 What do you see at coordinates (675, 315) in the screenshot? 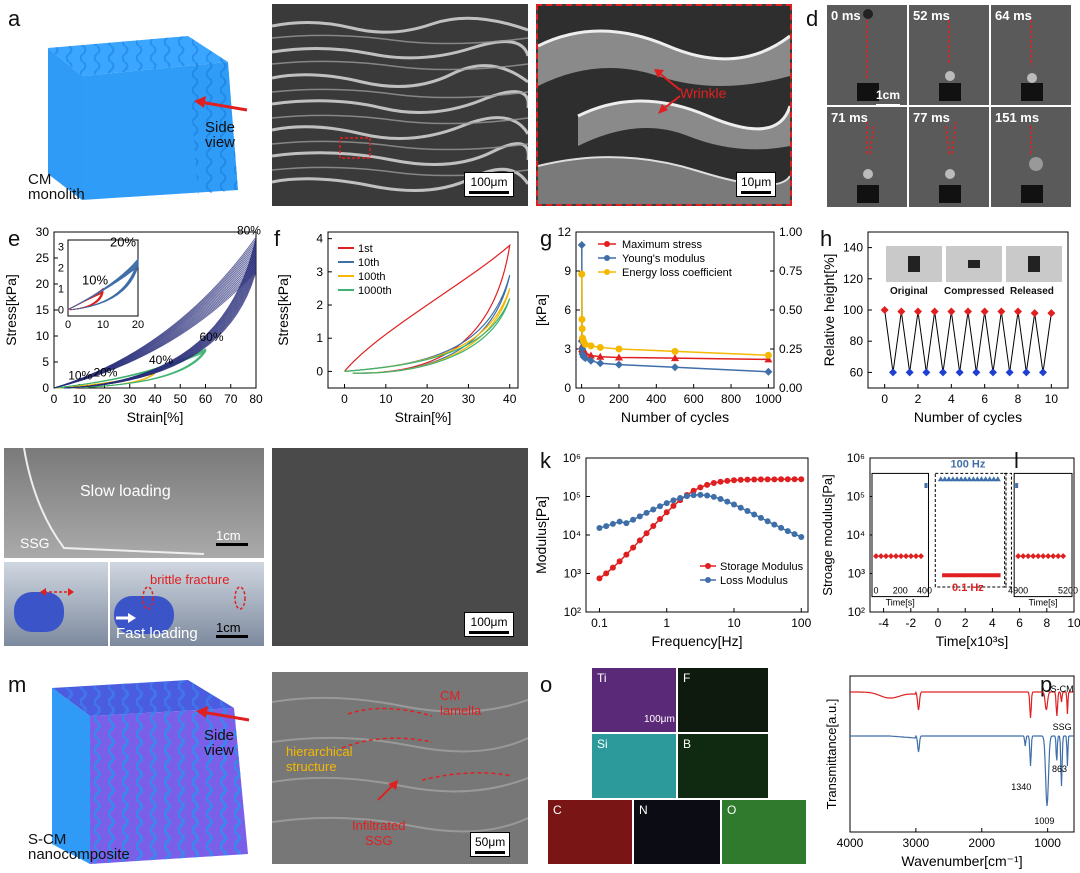
I see `series-line-Energy loss coefficient` at bounding box center [675, 315].